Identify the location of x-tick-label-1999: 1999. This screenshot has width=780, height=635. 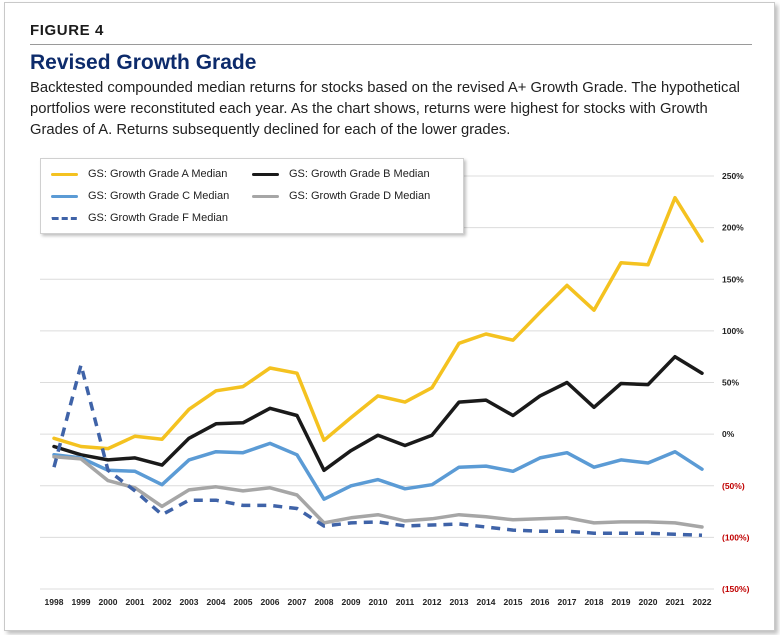
(81, 602).